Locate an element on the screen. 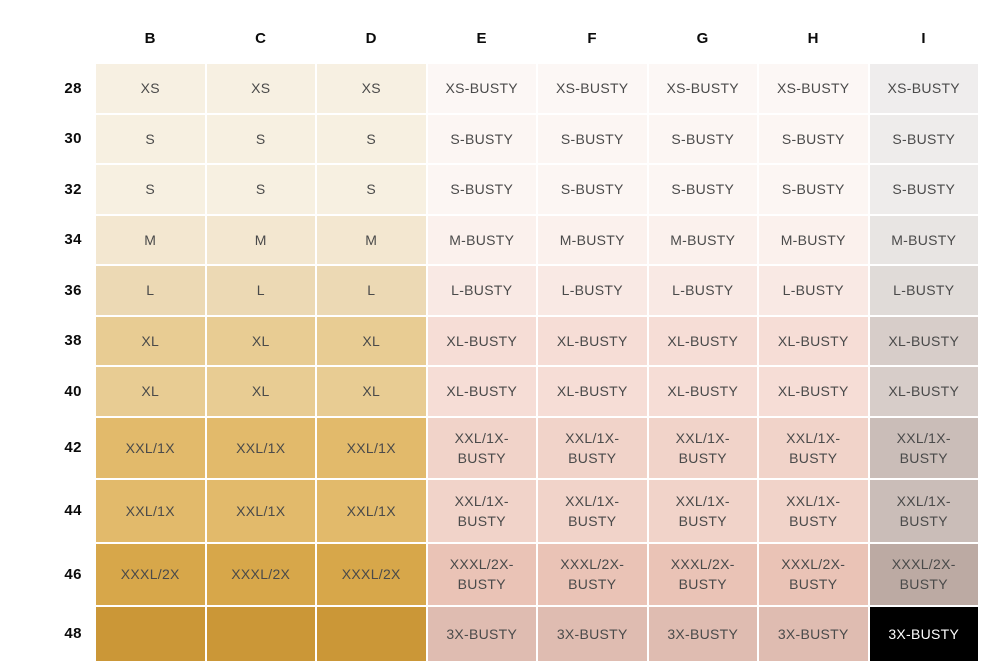 The height and width of the screenshot is (667, 1001). col-header-D: D is located at coordinates (371, 31).